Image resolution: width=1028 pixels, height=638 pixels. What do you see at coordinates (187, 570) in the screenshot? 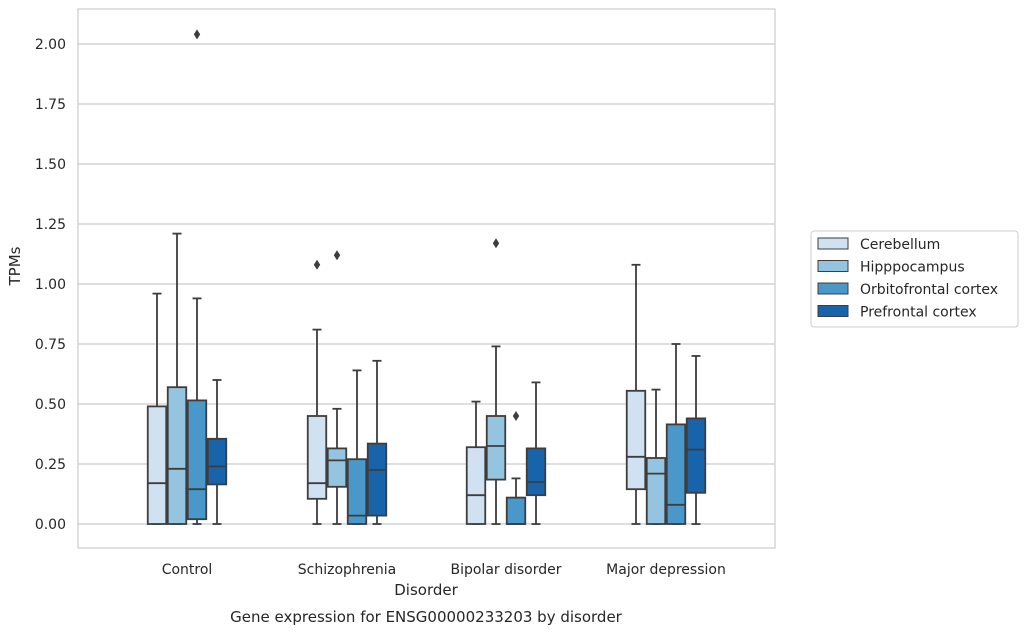
I see `x-tick-label: Control` at bounding box center [187, 570].